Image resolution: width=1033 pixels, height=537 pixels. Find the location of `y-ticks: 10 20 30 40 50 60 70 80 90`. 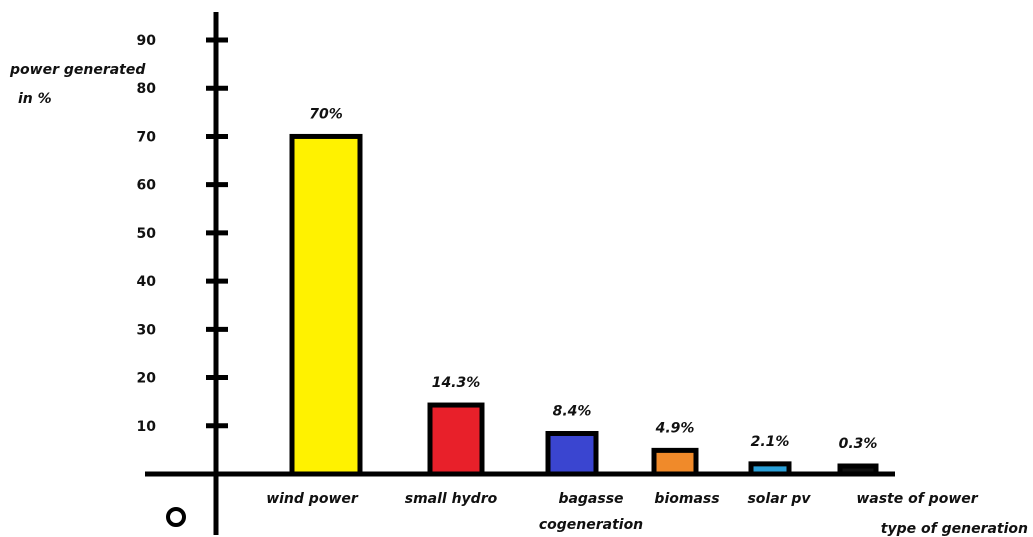

y-ticks: 10 20 30 40 50 60 70 80 90 is located at coordinates (182, 234).